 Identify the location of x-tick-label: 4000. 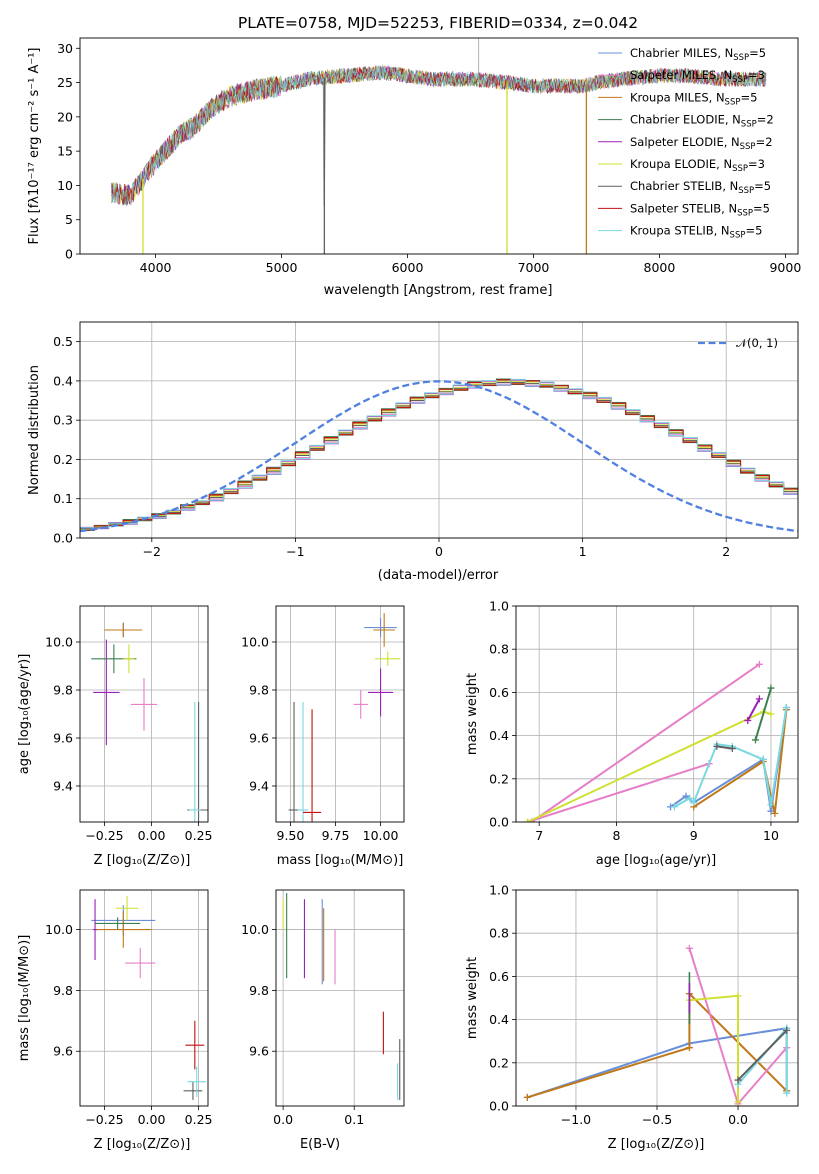
(156, 267).